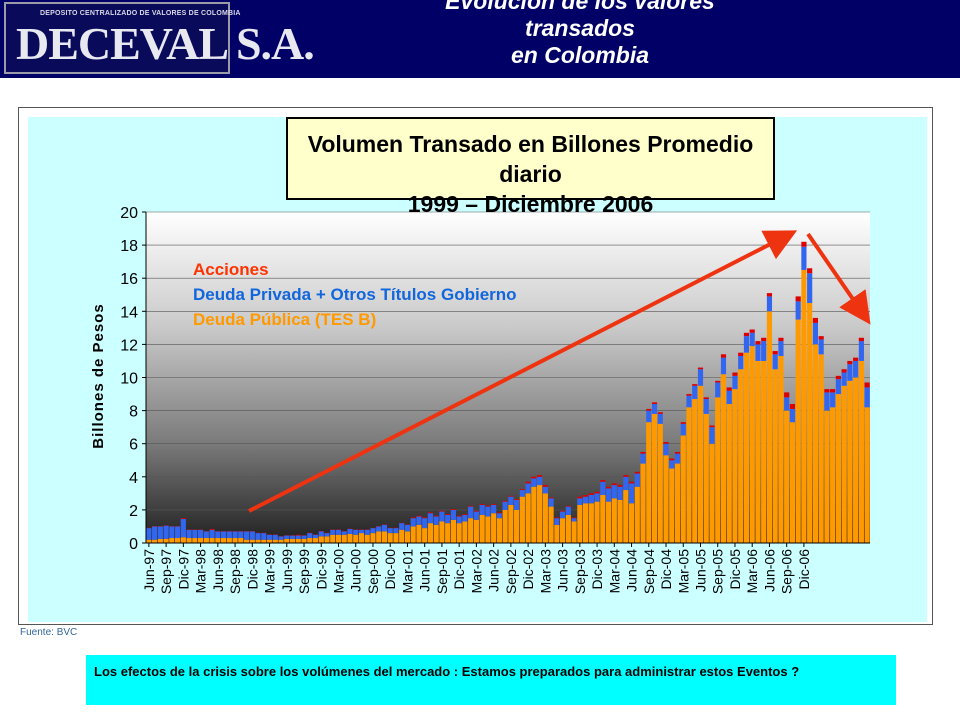 The image size is (960, 720). I want to click on x-tick-label: Mar-02, so click(476, 571).